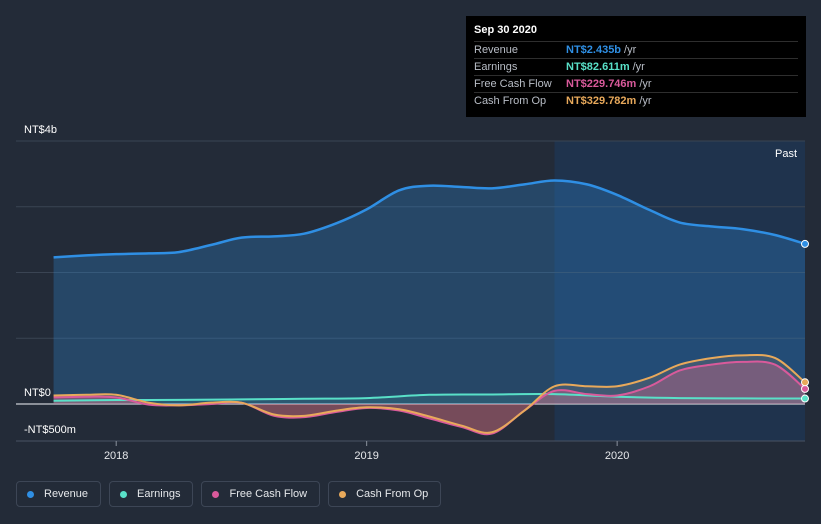 Image resolution: width=821 pixels, height=524 pixels. What do you see at coordinates (159, 494) in the screenshot?
I see `legend-label: Earnings` at bounding box center [159, 494].